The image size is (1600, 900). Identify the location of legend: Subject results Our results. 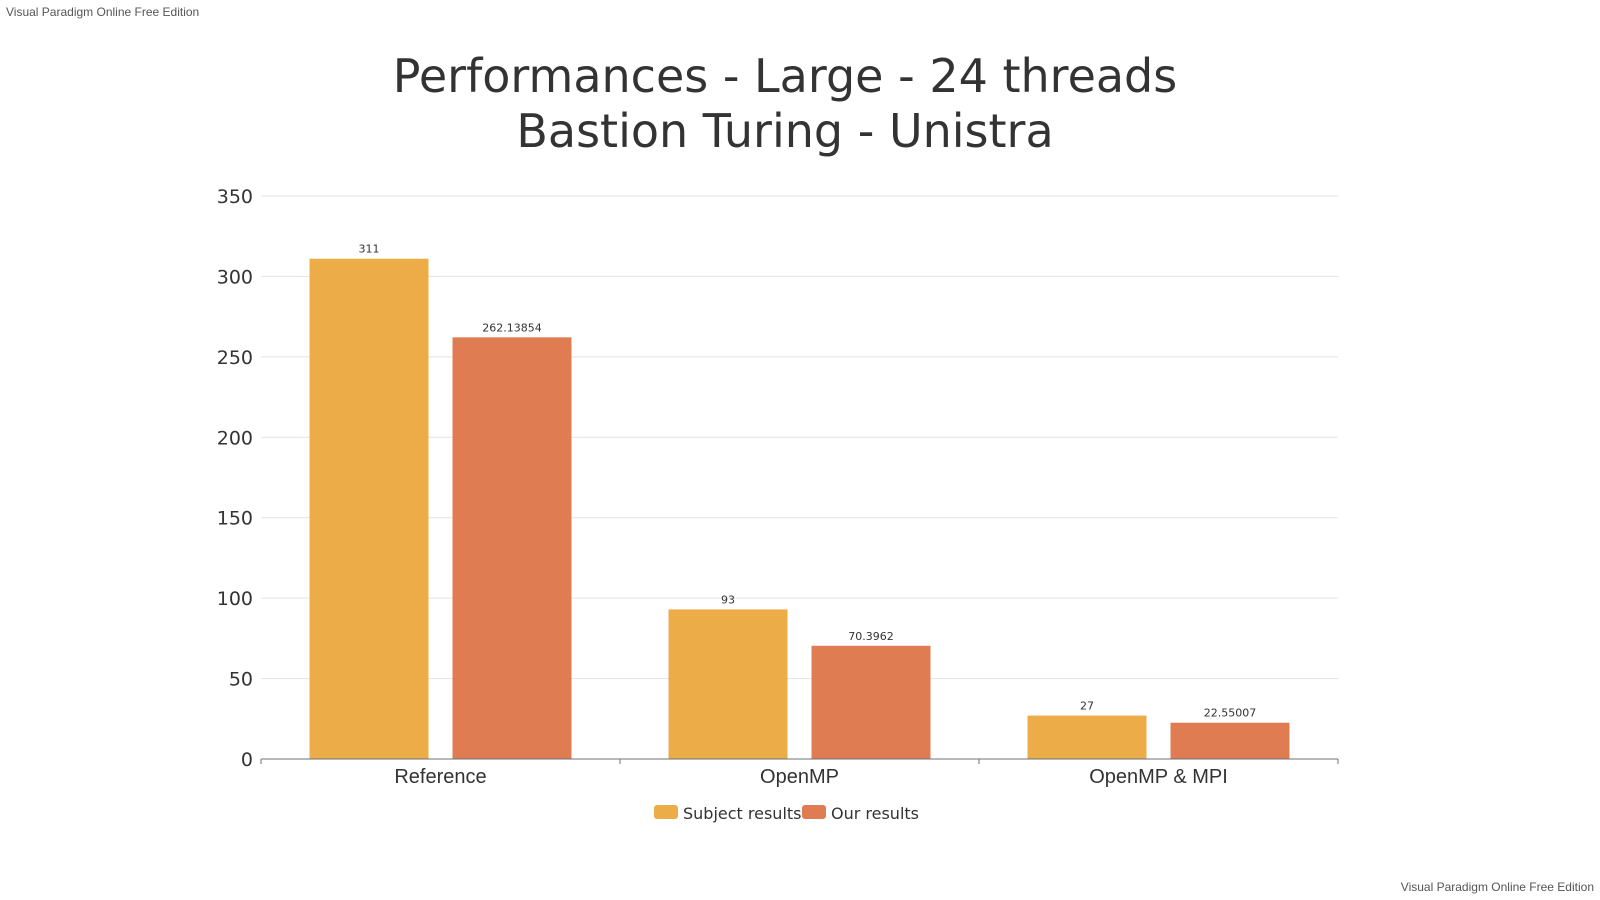
(786, 813).